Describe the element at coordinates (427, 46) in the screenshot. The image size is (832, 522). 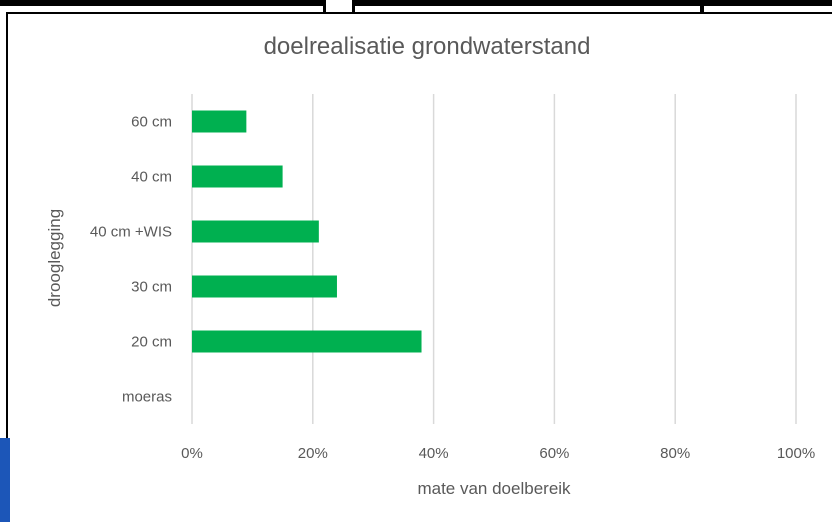
I see `chart-title: doelrealisatie grondwaterstand` at that location.